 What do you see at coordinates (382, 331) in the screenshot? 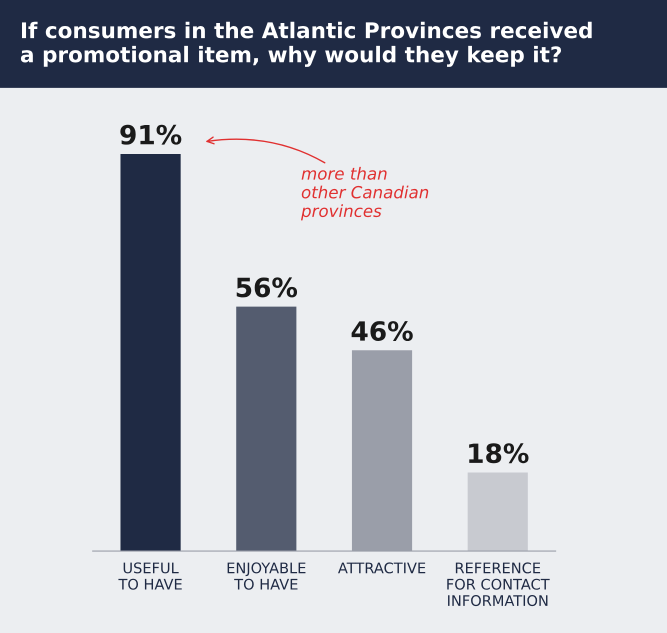
I see `data-label: 46%` at bounding box center [382, 331].